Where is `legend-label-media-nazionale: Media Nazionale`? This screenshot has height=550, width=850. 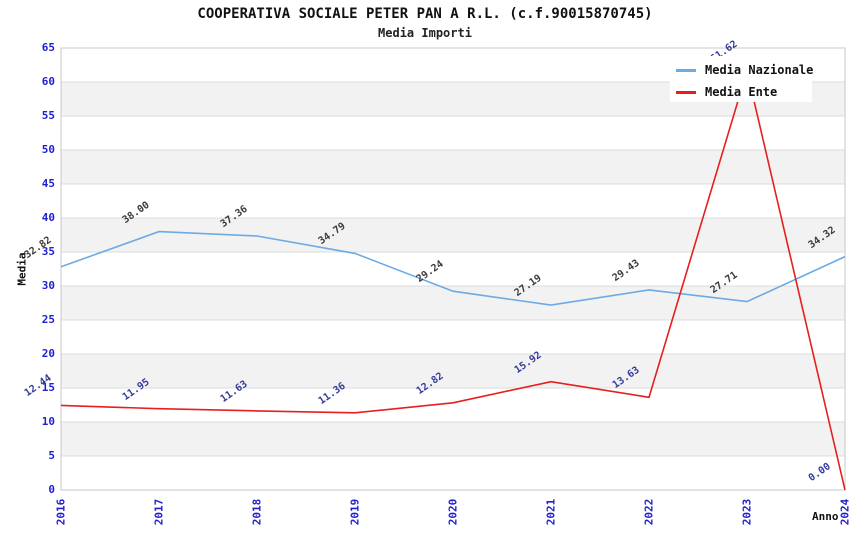
legend-label-media-nazionale: Media Nazionale is located at coordinates (759, 70).